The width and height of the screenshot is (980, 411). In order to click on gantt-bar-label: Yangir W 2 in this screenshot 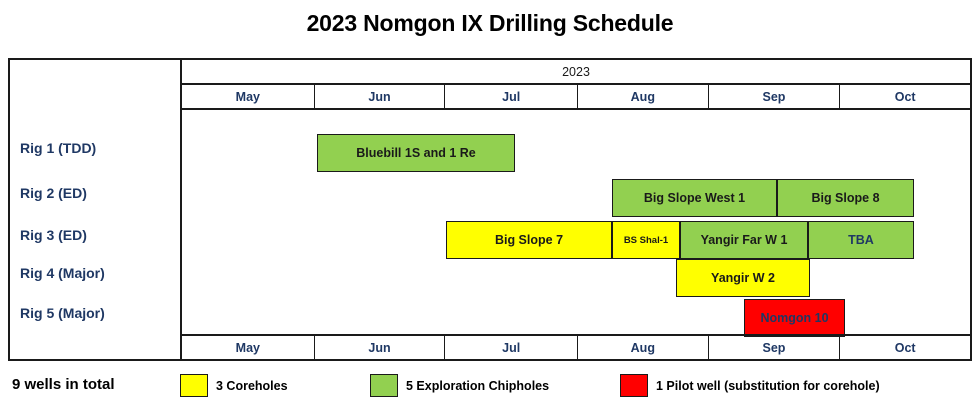, I will do `click(743, 278)`.